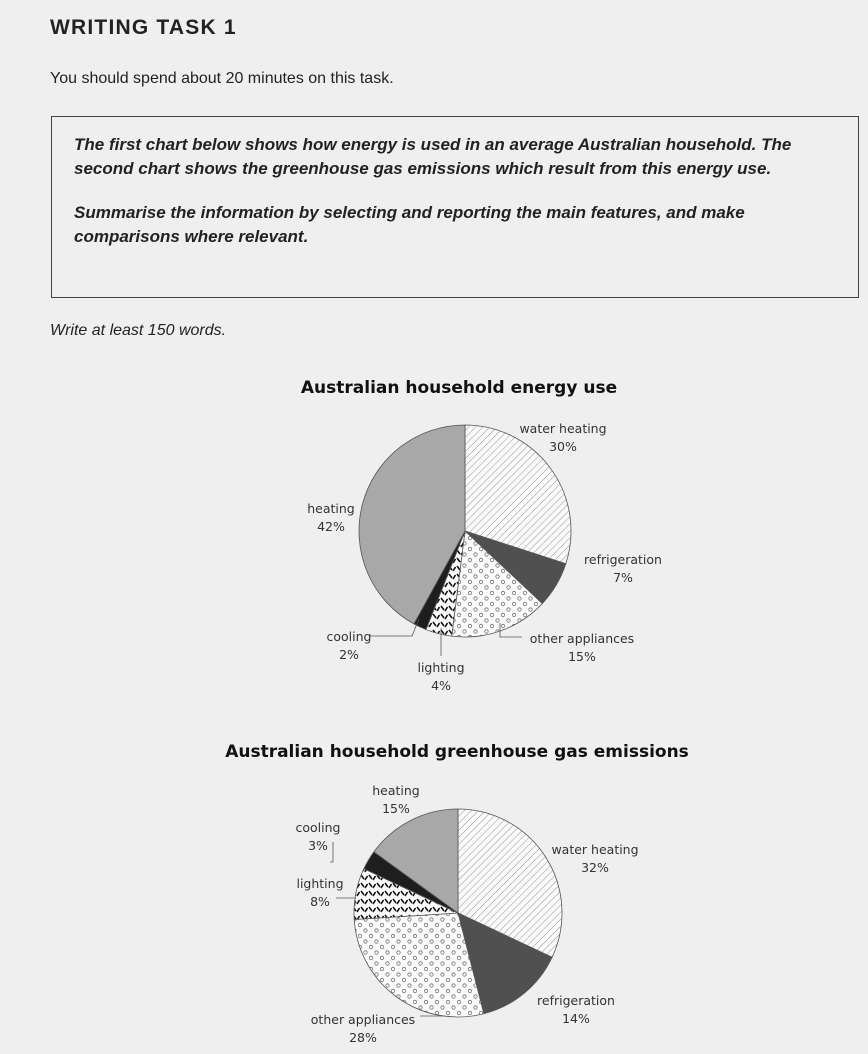 This screenshot has width=868, height=1054. I want to click on pie-slice-refrigeration, so click(505, 963).